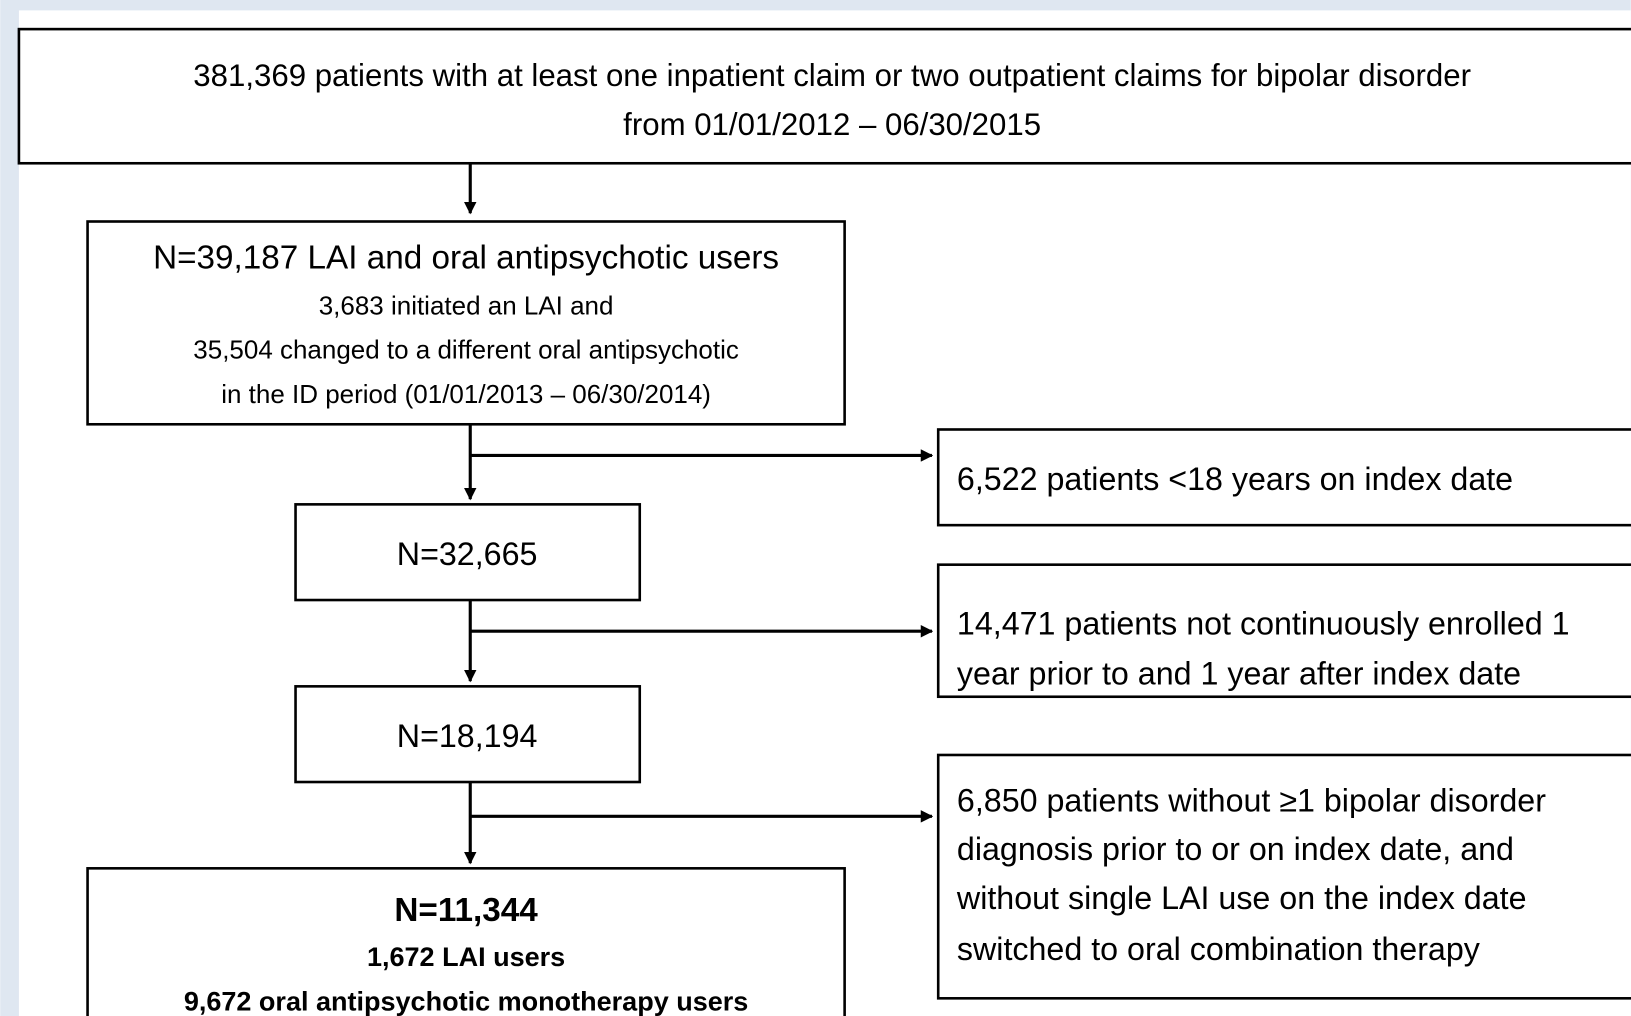 This screenshot has height=1016, width=1631. I want to click on box-text: N=18,194, so click(467, 736).